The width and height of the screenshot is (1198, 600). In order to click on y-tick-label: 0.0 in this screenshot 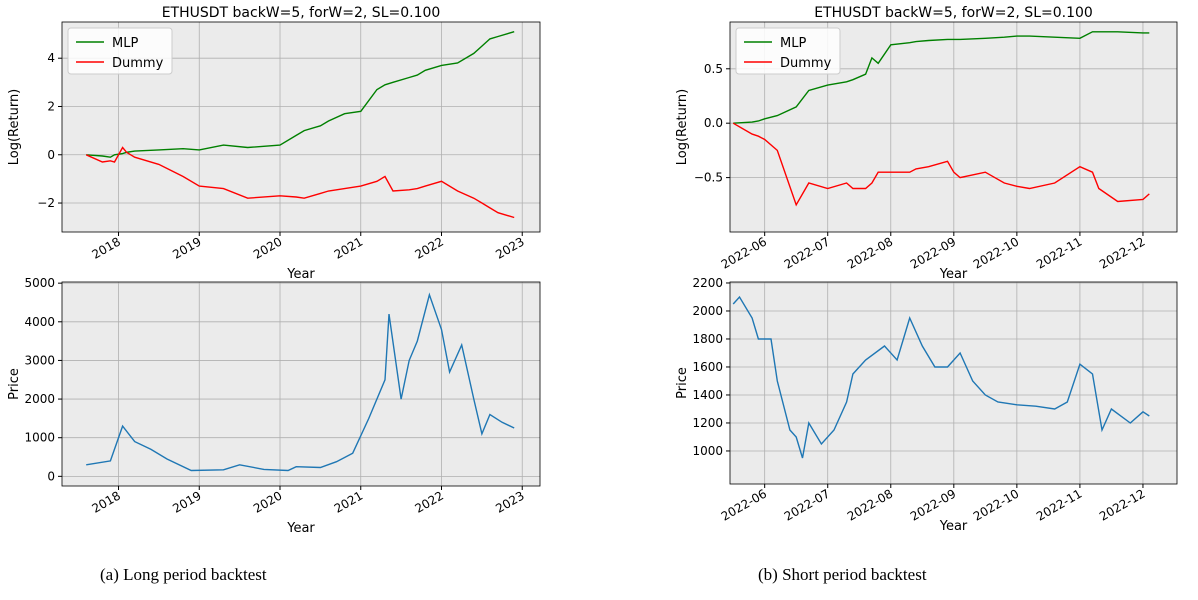, I will do `click(713, 123)`.